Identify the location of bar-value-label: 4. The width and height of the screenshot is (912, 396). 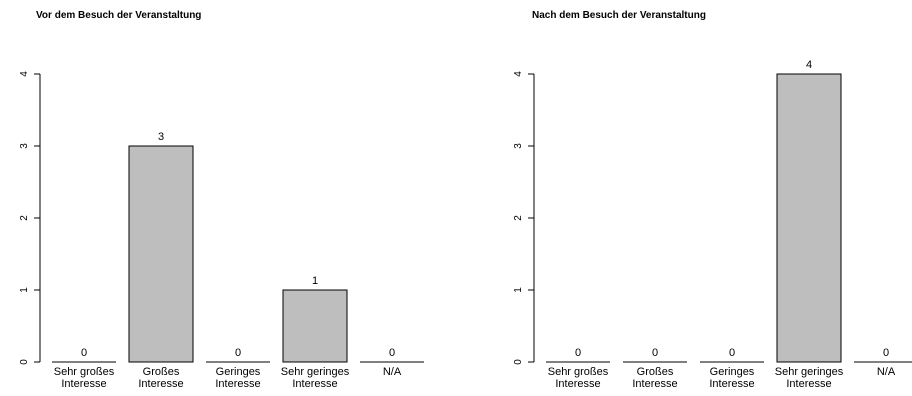
(809, 65).